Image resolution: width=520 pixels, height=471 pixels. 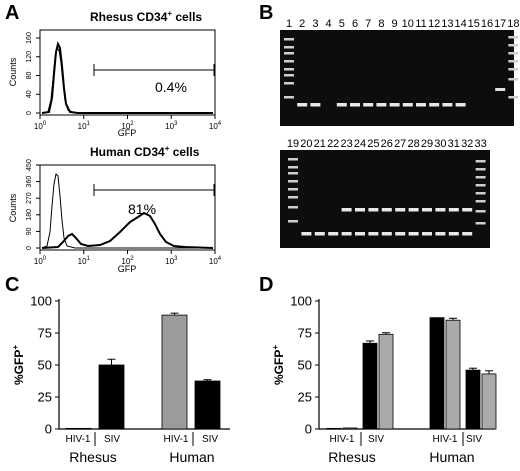 What do you see at coordinates (385, 199) in the screenshot?
I see `gel-bottom` at bounding box center [385, 199].